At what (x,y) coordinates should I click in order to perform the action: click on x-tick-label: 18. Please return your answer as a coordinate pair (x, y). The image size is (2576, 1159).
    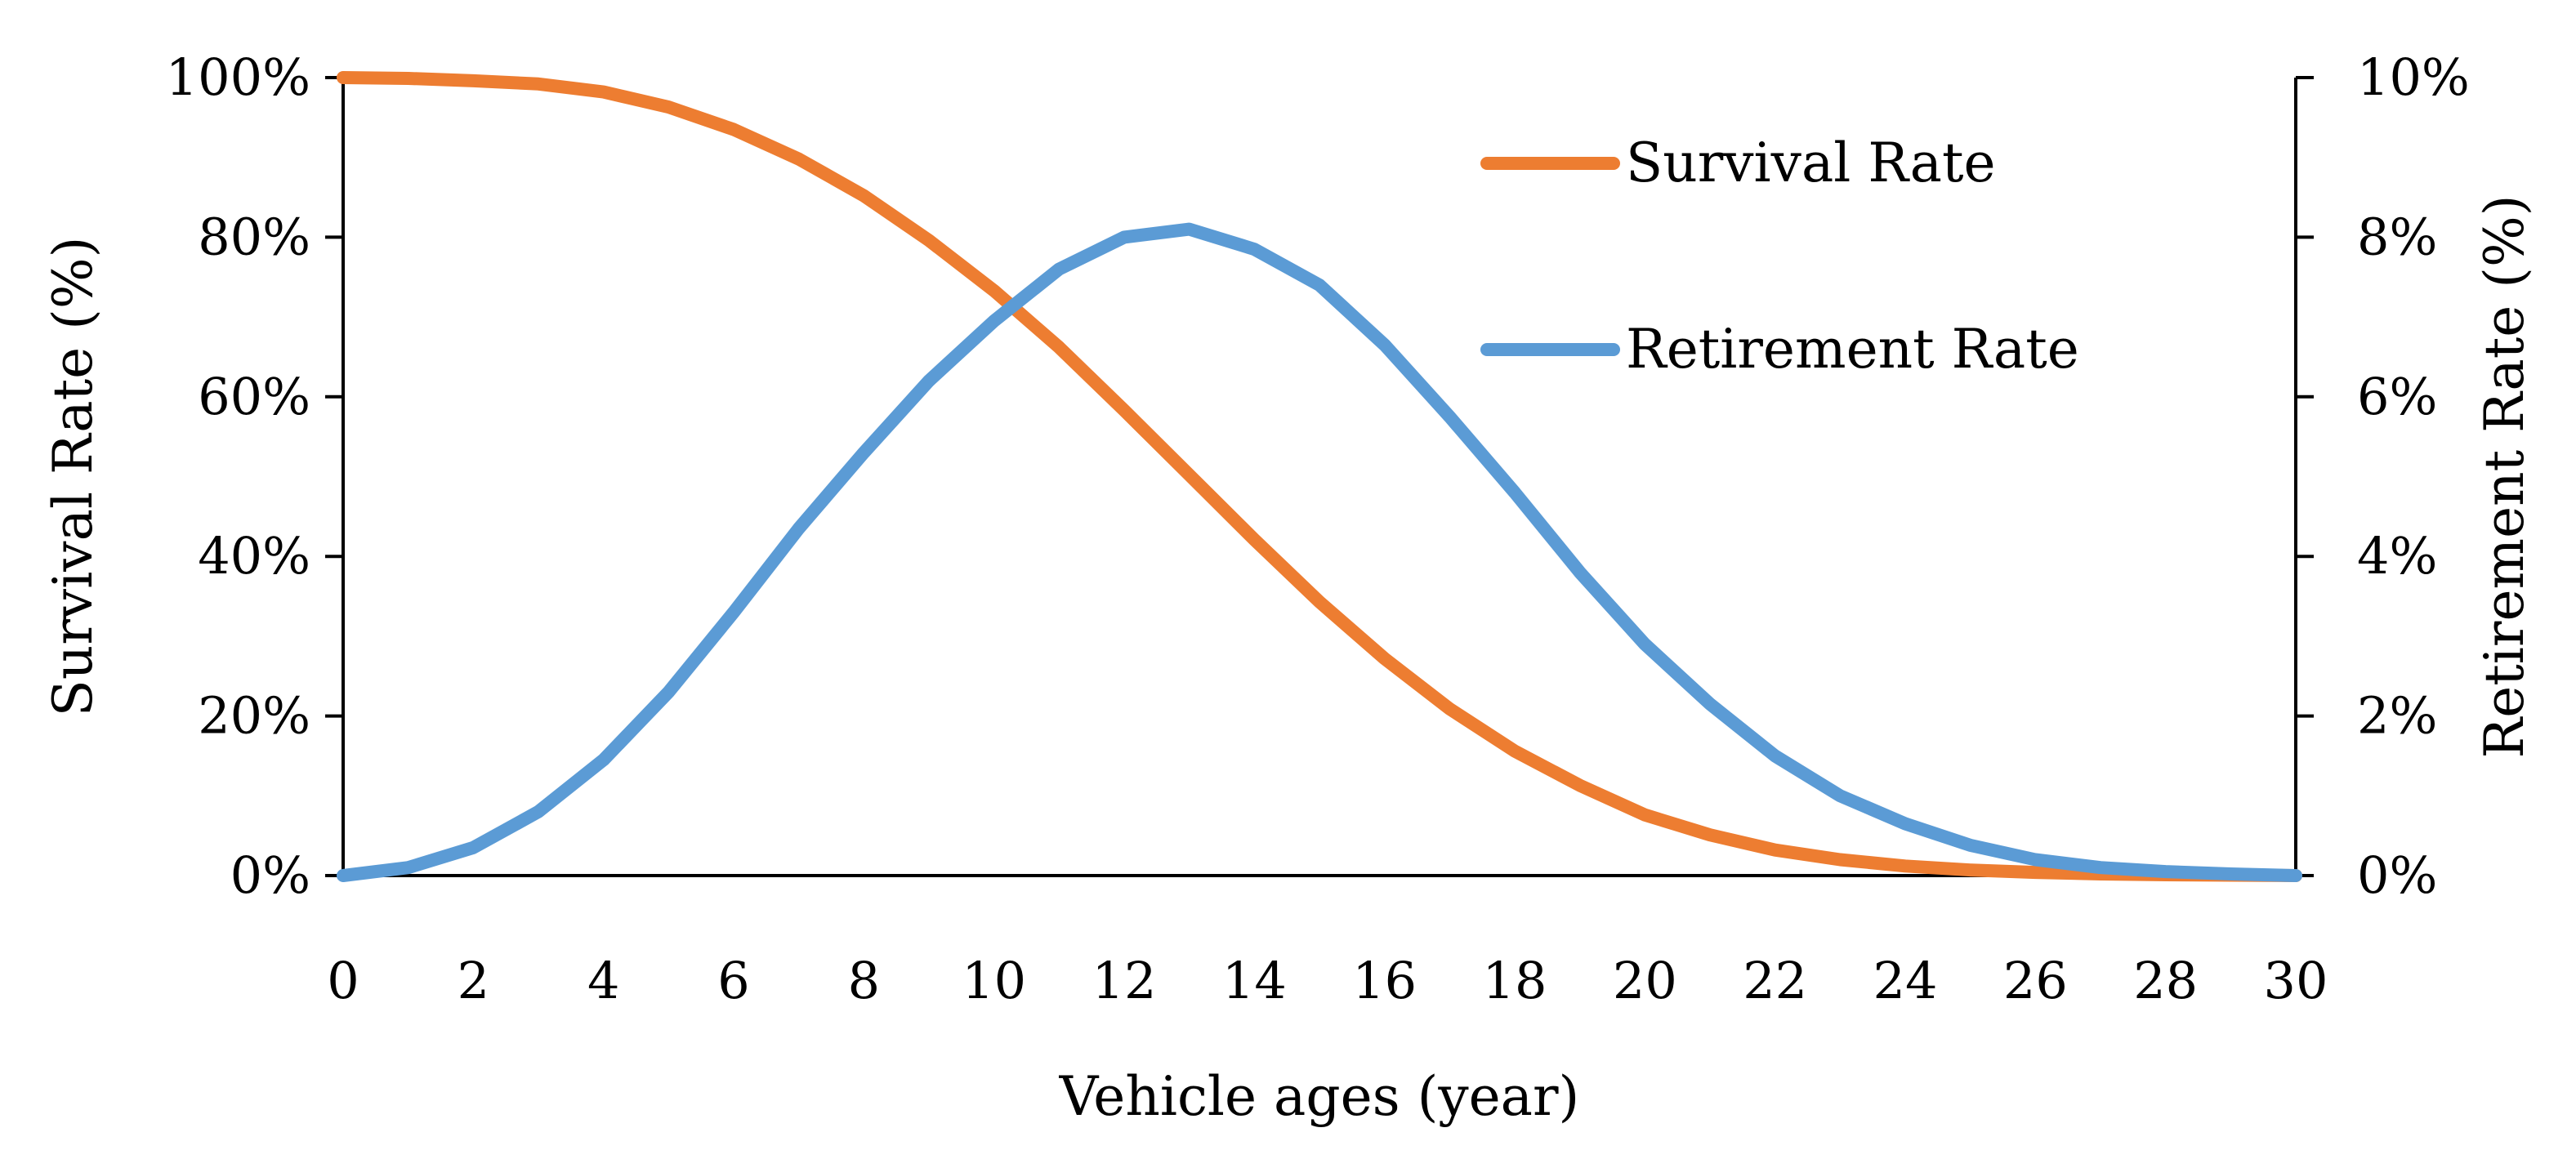
    Looking at the image, I should click on (1515, 980).